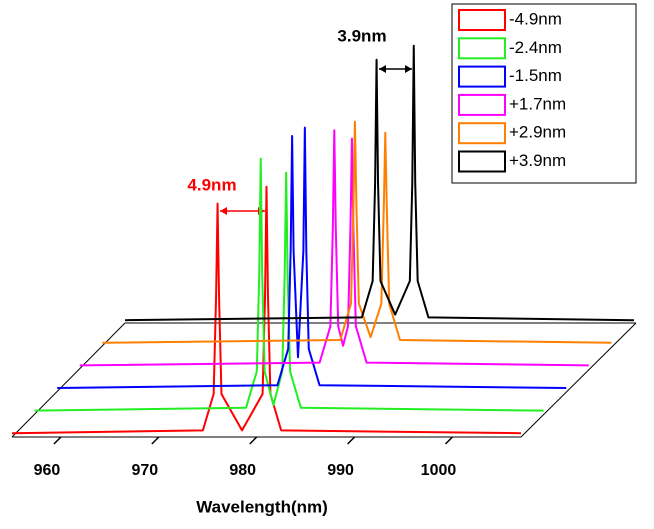 The height and width of the screenshot is (529, 654). I want to click on x-tick-label: 990, so click(340, 470).